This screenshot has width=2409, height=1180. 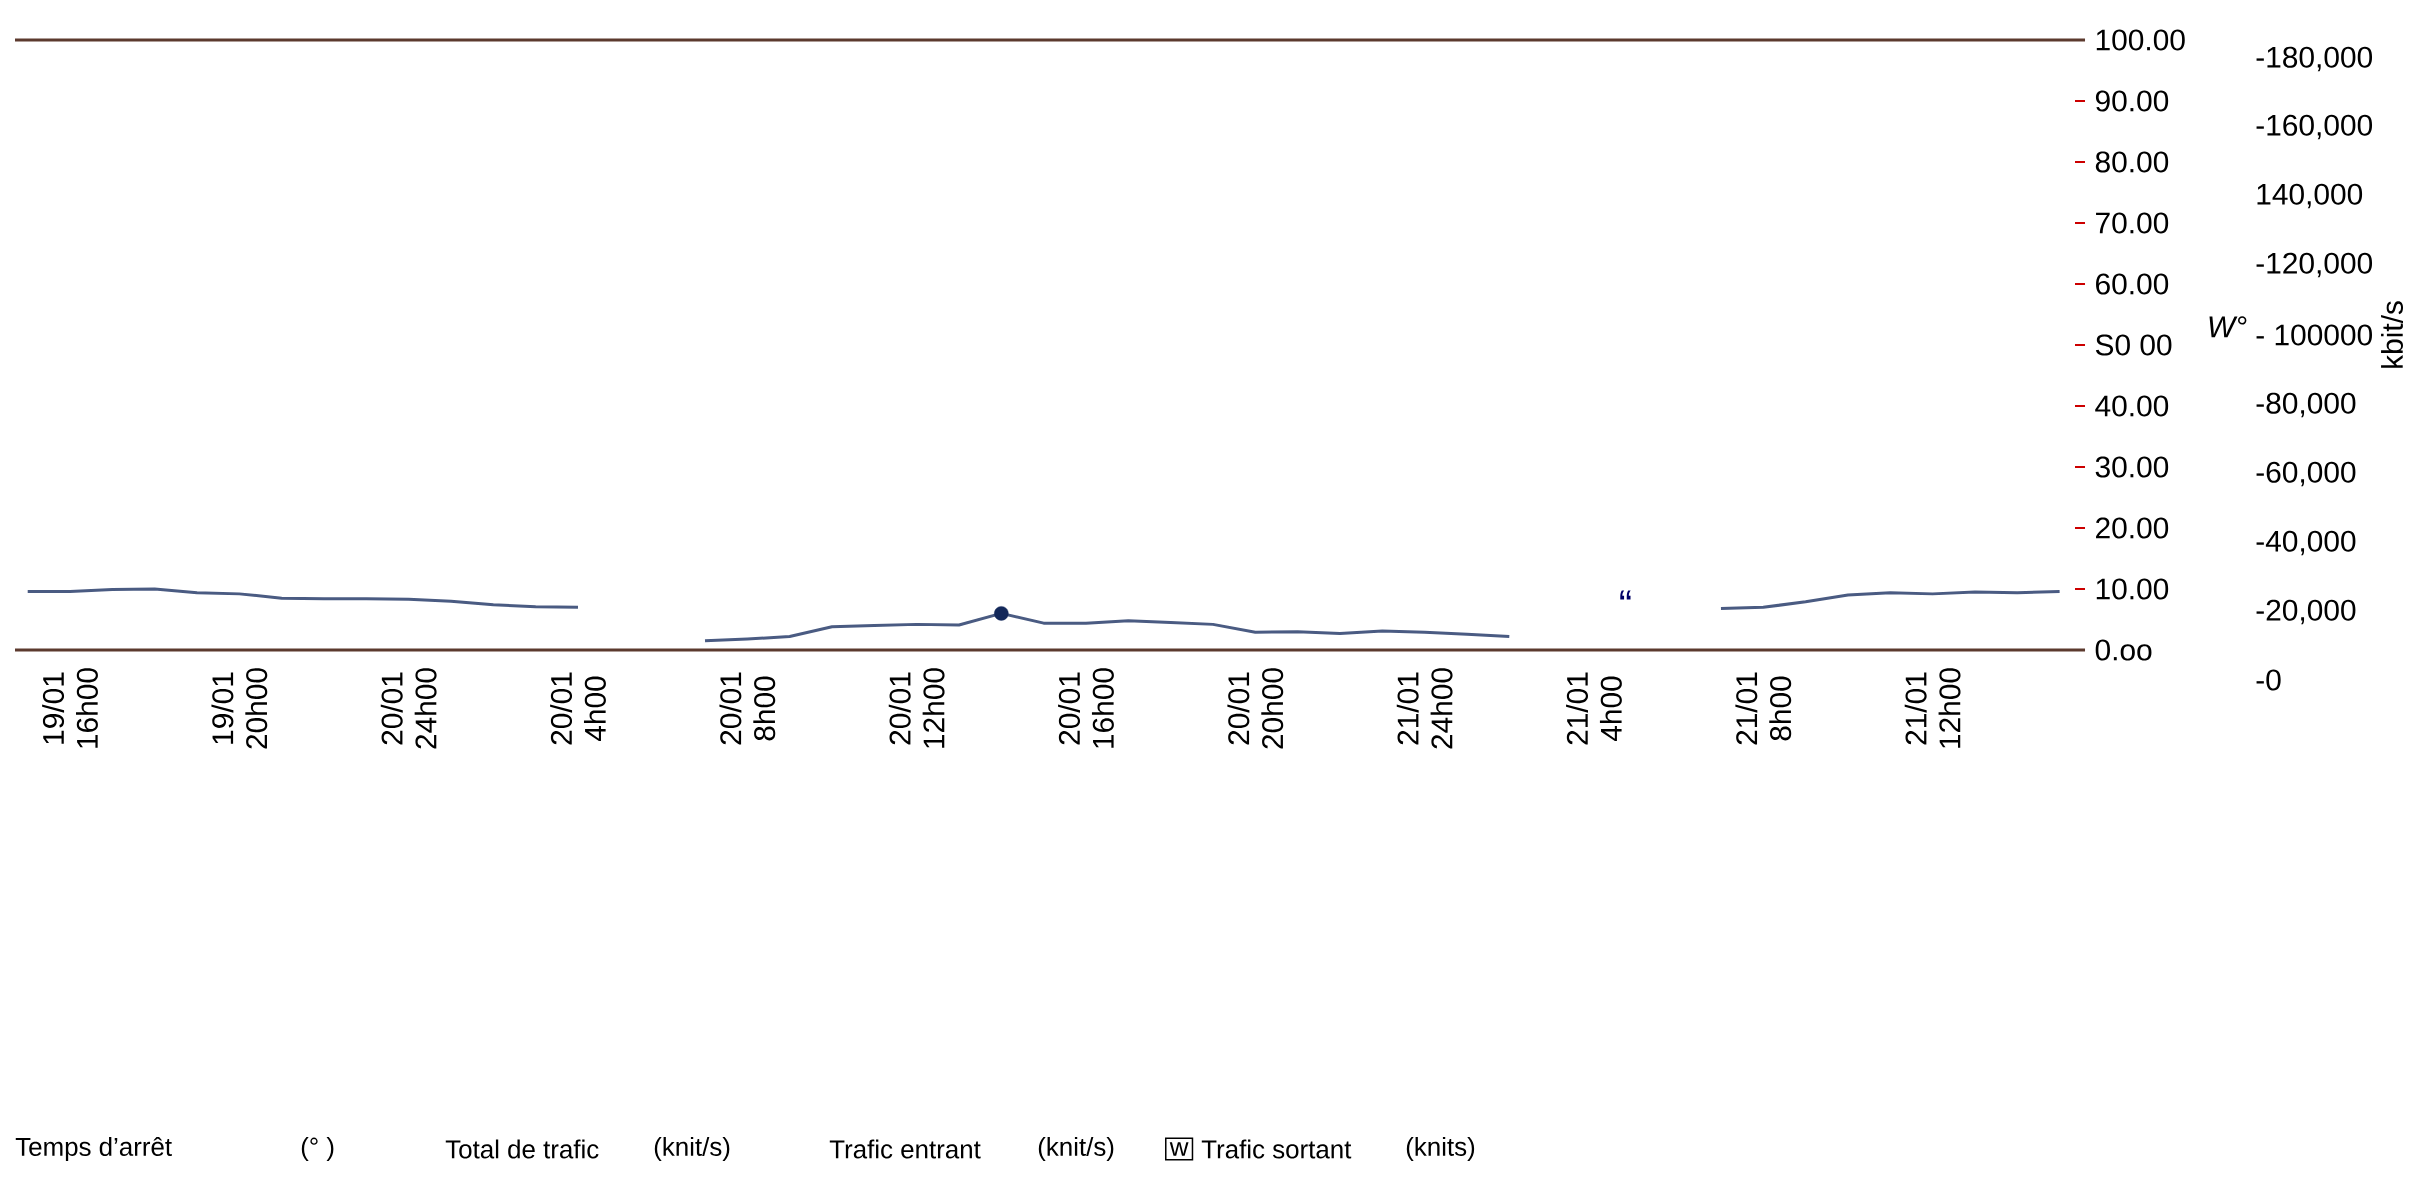 What do you see at coordinates (2132, 284) in the screenshot?
I see `y-tick-label: 60.00` at bounding box center [2132, 284].